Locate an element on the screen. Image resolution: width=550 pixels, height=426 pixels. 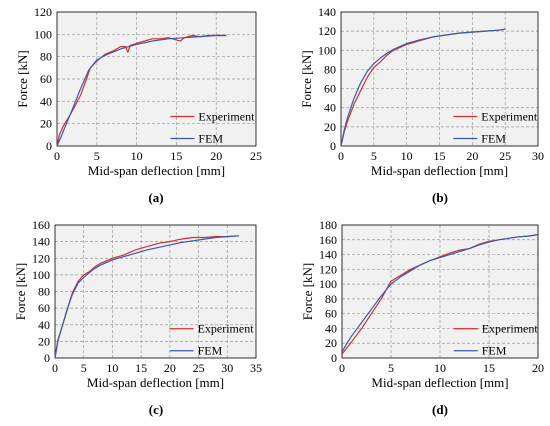
x-tick-label: 35 is located at coordinates (256, 368).